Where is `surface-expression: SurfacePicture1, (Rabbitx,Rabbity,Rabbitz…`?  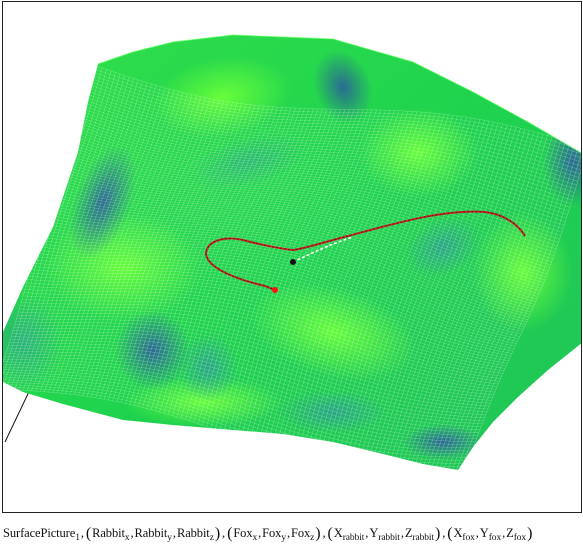
surface-expression: SurfacePicture1, (Rabbitx,Rabbity,Rabbitz… is located at coordinates (292, 537).